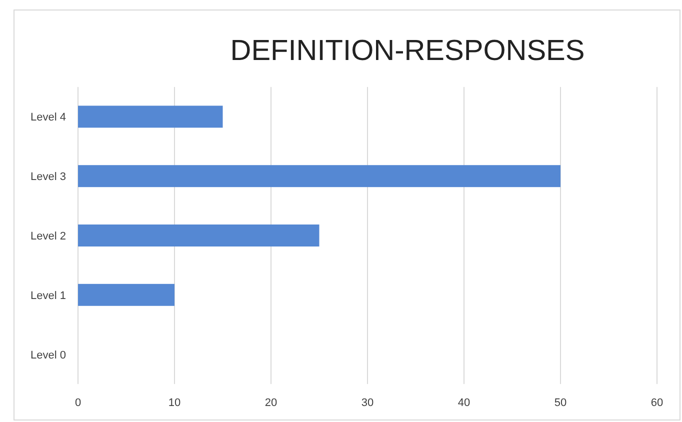 The width and height of the screenshot is (682, 422). Describe the element at coordinates (78, 403) in the screenshot. I see `x-tick-label: 0` at that location.